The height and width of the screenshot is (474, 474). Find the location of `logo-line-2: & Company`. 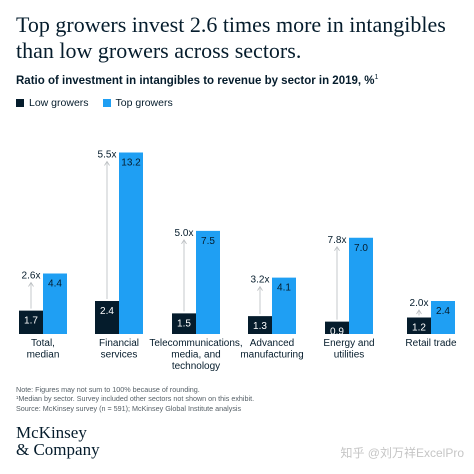

logo-line-2: & Company is located at coordinates (58, 449).